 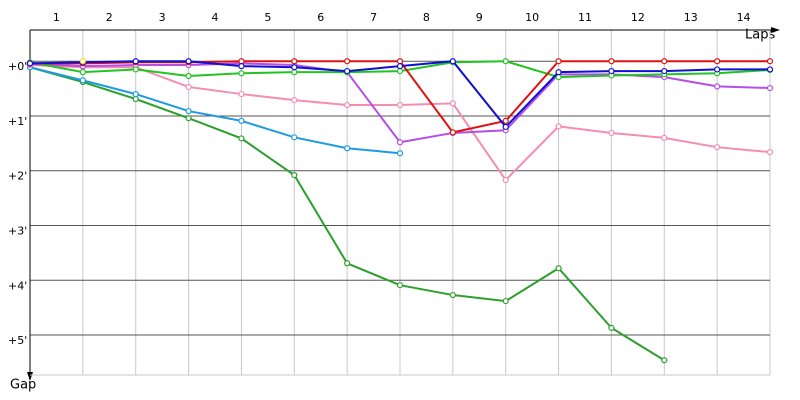 I want to click on x-tick-label: 9, so click(x=479, y=17).